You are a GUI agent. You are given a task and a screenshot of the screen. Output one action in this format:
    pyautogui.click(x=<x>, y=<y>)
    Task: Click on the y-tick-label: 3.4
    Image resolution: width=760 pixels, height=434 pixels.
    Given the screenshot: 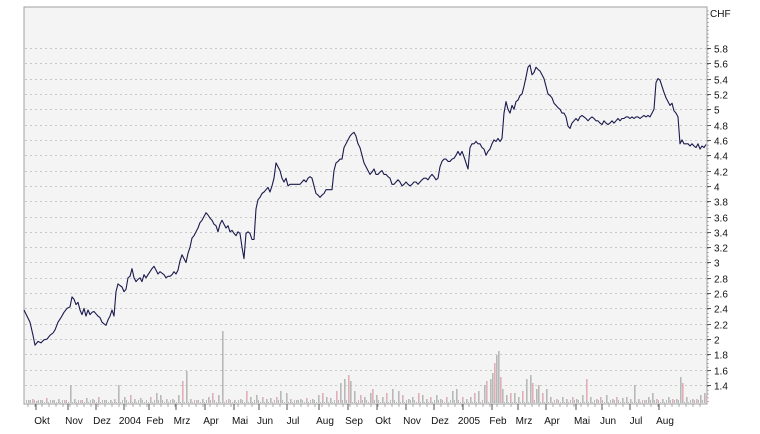 What is the action you would take?
    pyautogui.click(x=721, y=234)
    